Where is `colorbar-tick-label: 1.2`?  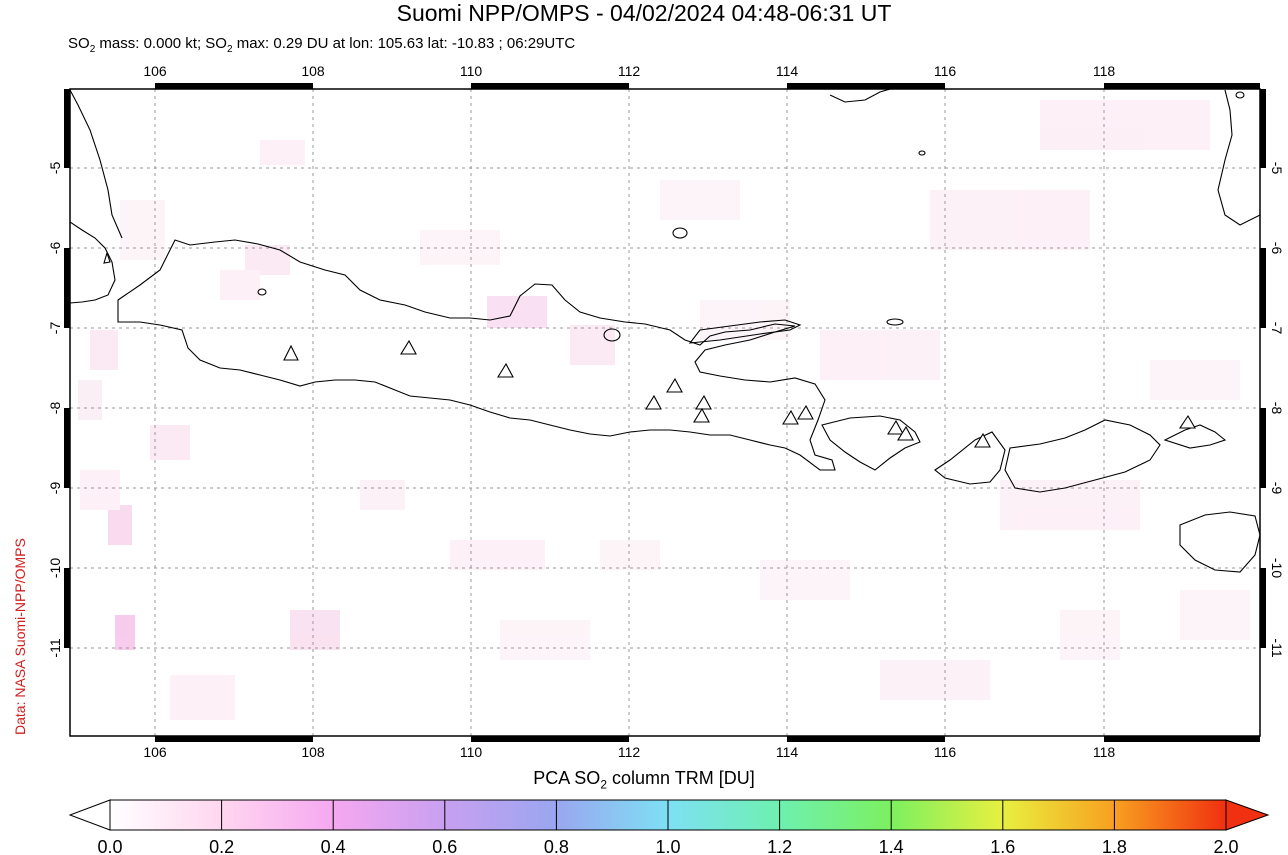
colorbar-tick-label: 1.2 is located at coordinates (779, 846).